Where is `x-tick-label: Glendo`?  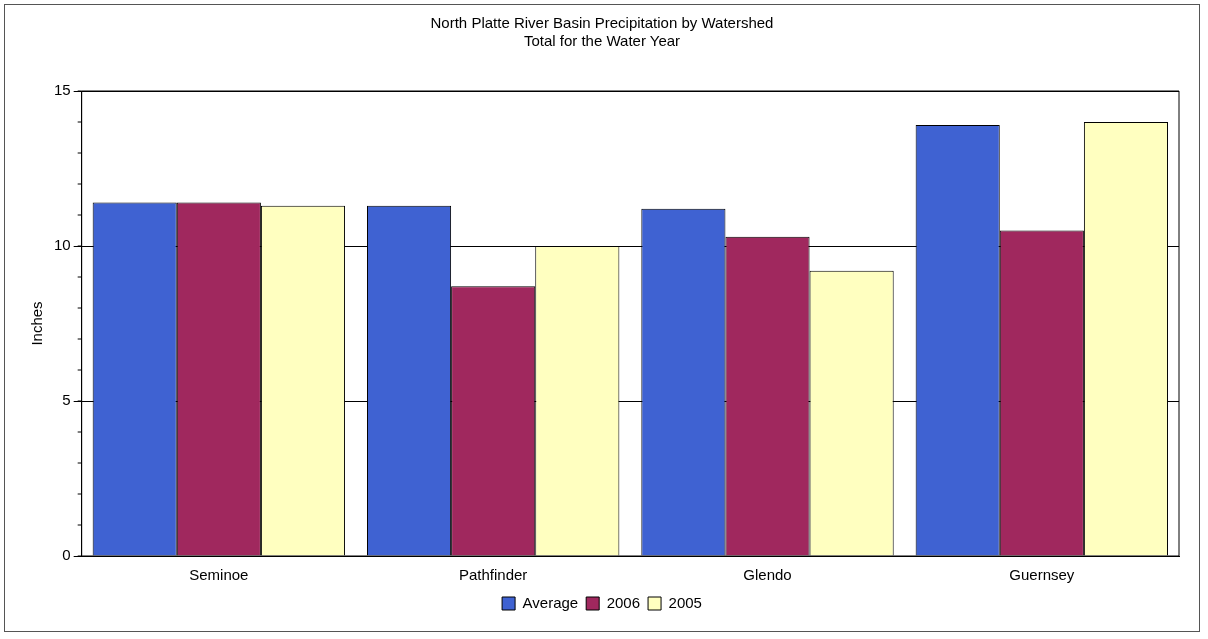
x-tick-label: Glendo is located at coordinates (767, 575).